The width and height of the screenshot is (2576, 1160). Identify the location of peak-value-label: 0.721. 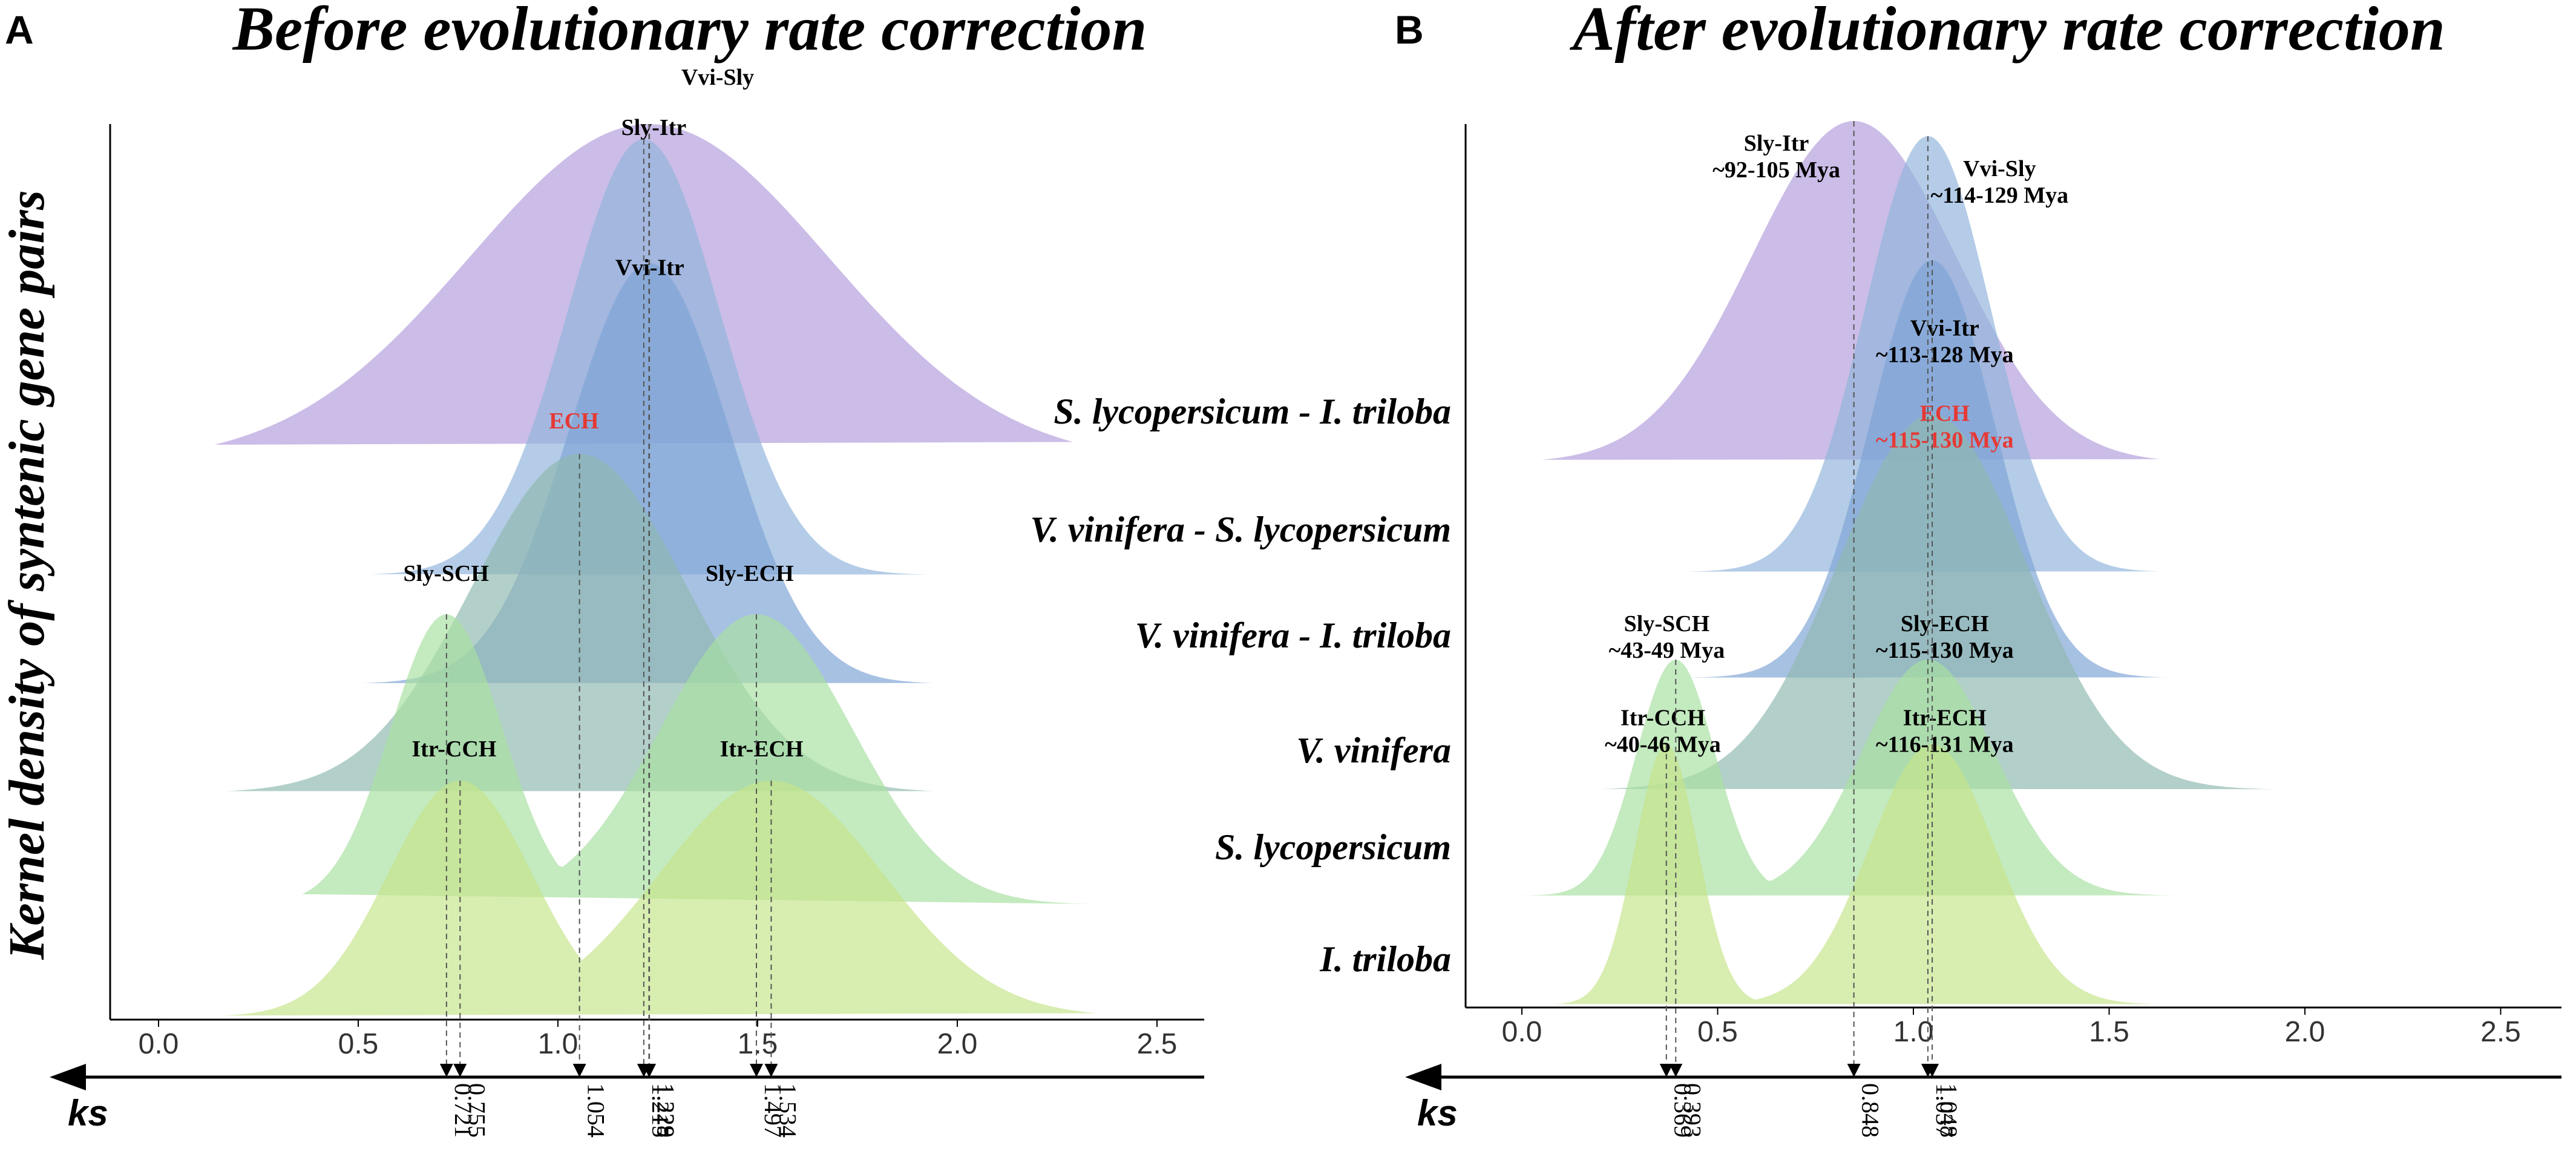
(463, 1111).